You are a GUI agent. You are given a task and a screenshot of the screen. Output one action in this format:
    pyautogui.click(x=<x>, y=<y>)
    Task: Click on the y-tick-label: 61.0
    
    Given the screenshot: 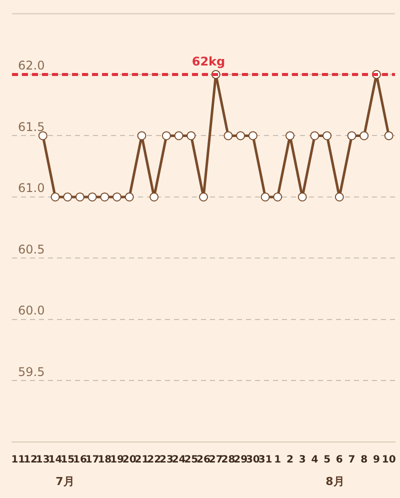 What is the action you would take?
    pyautogui.click(x=31, y=188)
    